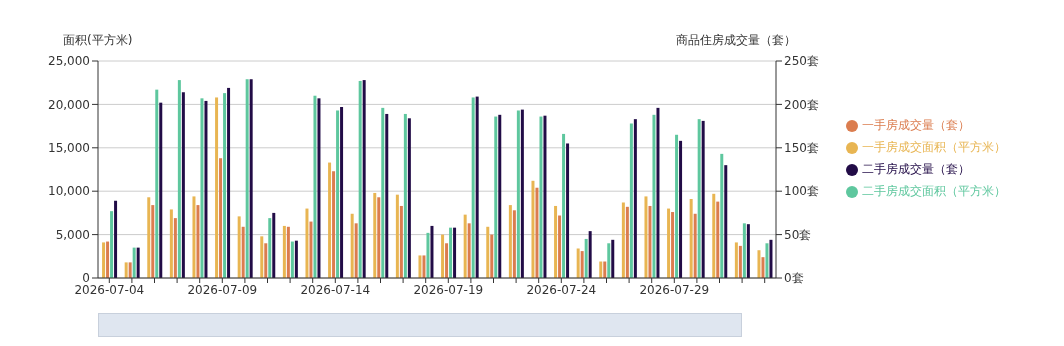 Image resolution: width=1064 pixels, height=346 pixels. Describe the element at coordinates (798, 234) in the screenshot. I see `y2-tick-label: 50套` at that location.